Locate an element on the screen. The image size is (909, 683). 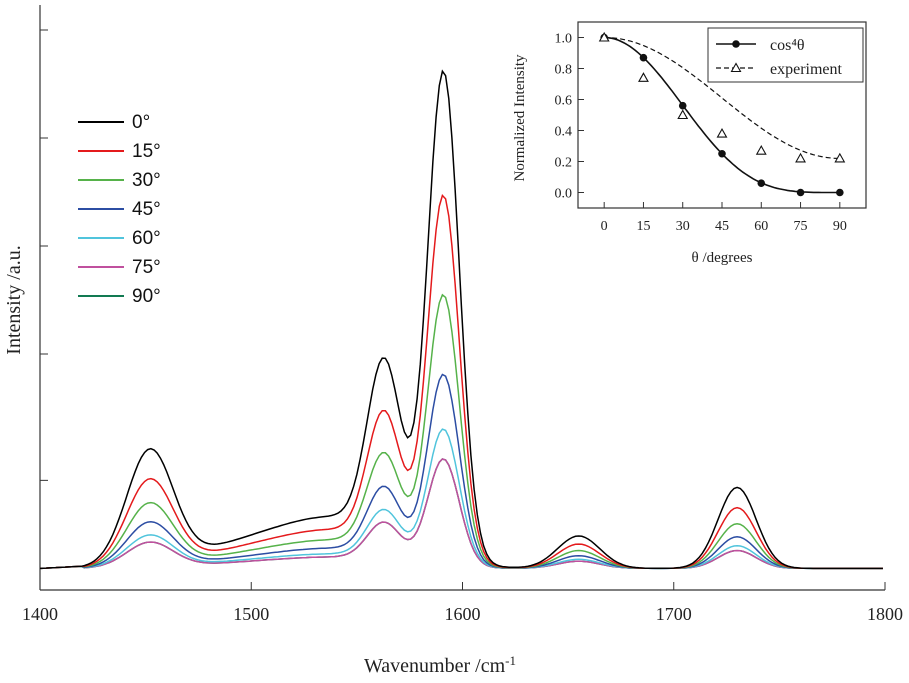
legend-label: 60° is located at coordinates (146, 238).